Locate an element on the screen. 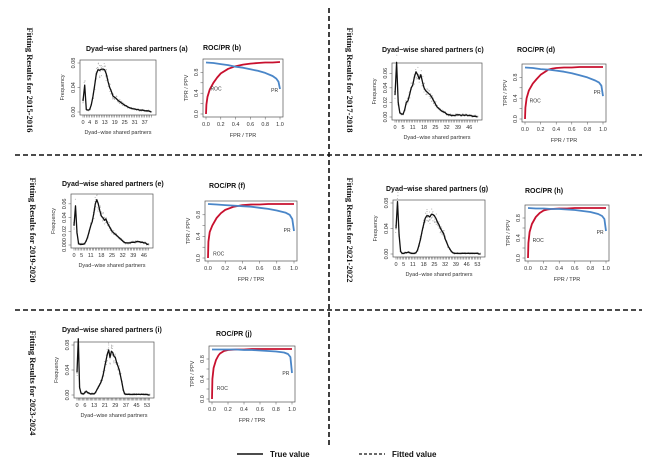  dsp-frame is located at coordinates (118, 87).